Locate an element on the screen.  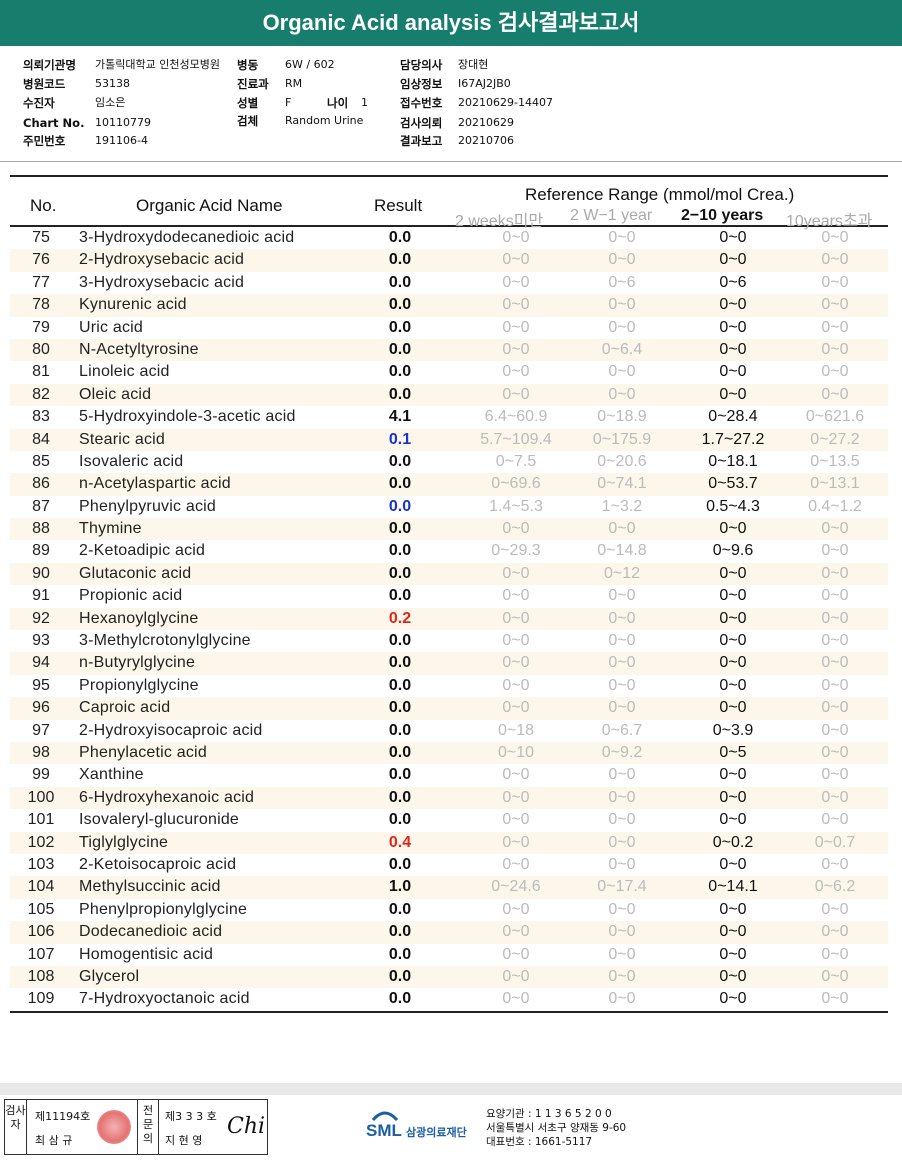
code-label: 병원코드 is located at coordinates (44, 84).